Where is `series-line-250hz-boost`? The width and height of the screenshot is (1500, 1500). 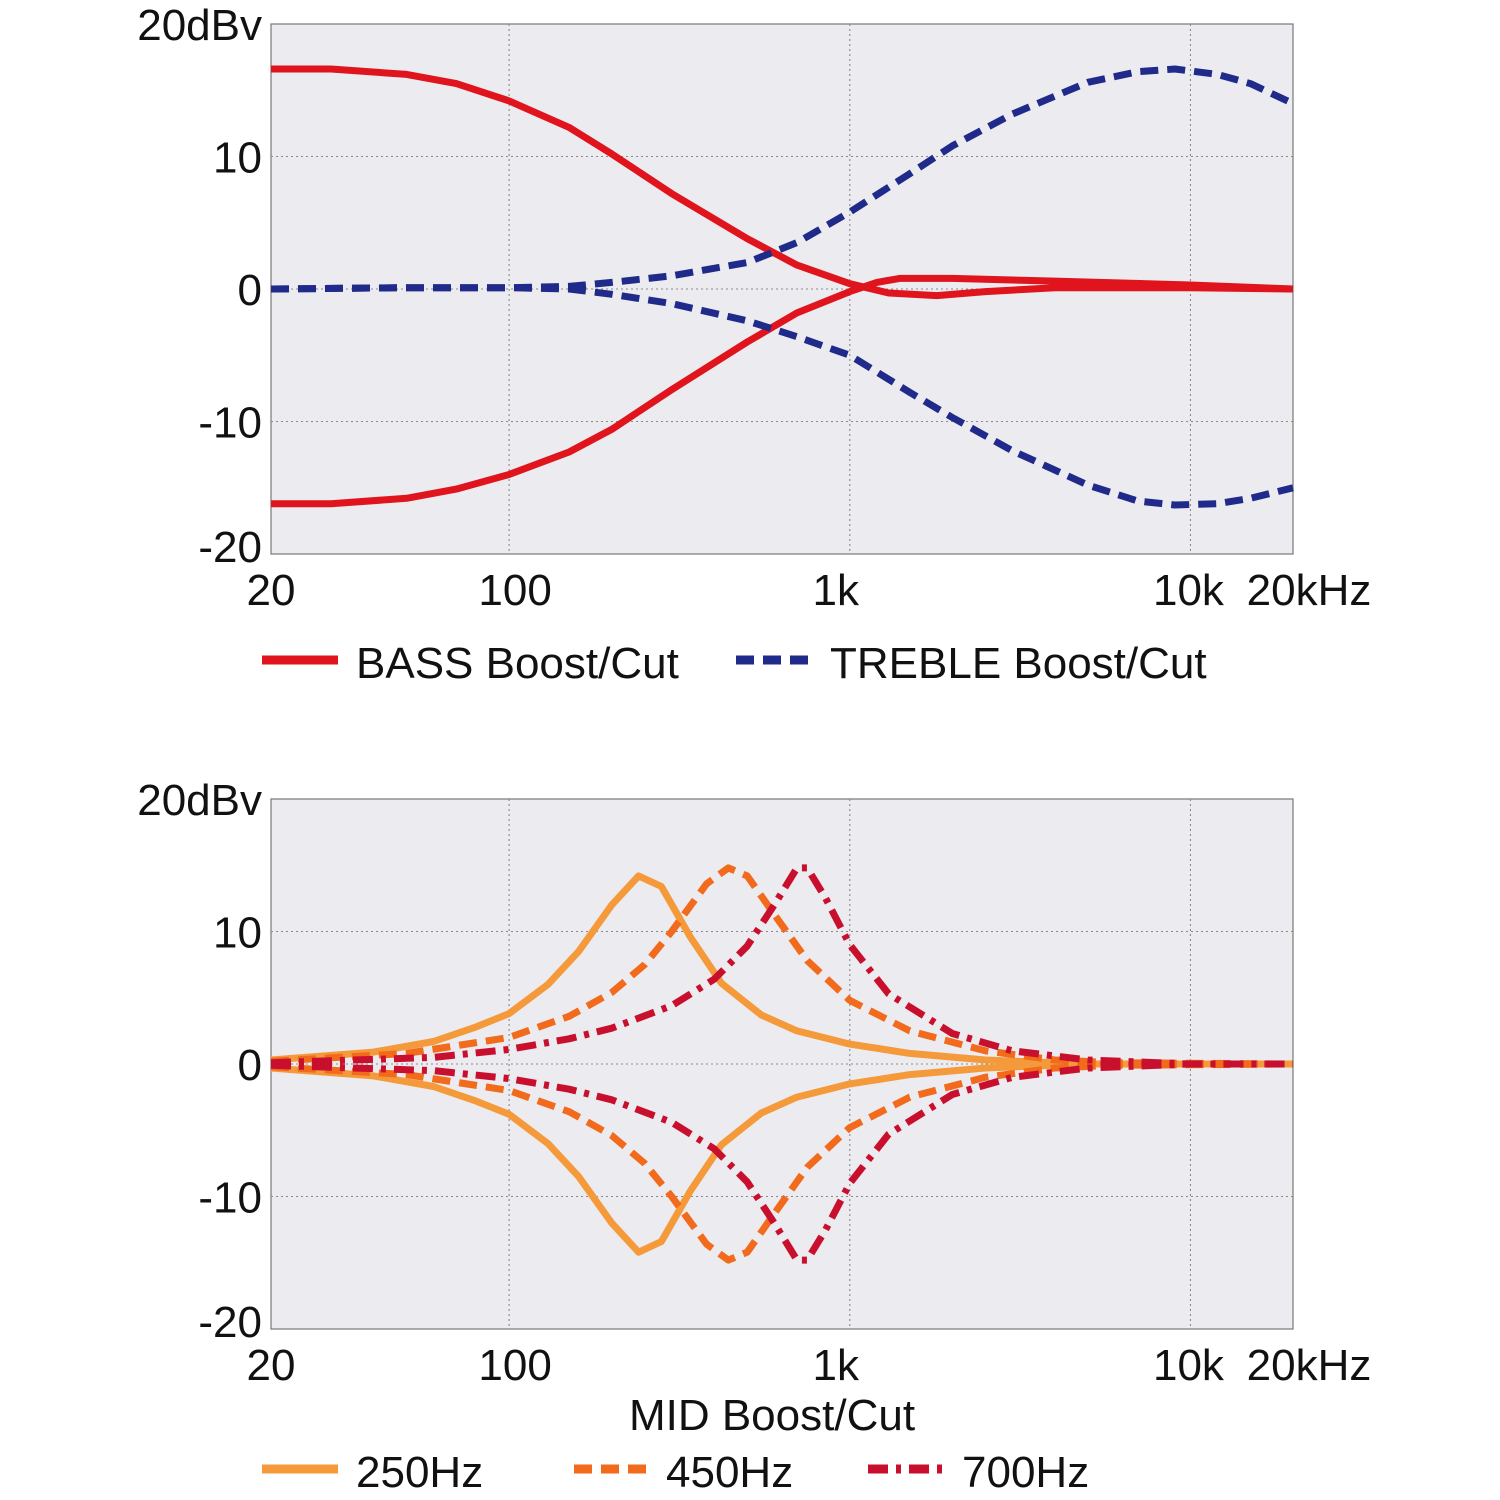
series-line-250hz-boost is located at coordinates (781, 970).